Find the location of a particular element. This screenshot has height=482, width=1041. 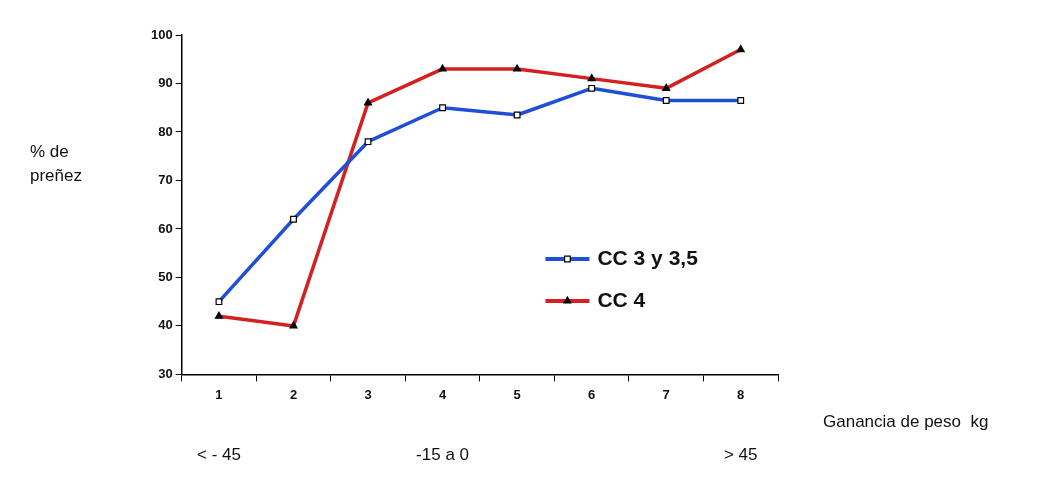

y-tick-label: 80 is located at coordinates (165, 131).